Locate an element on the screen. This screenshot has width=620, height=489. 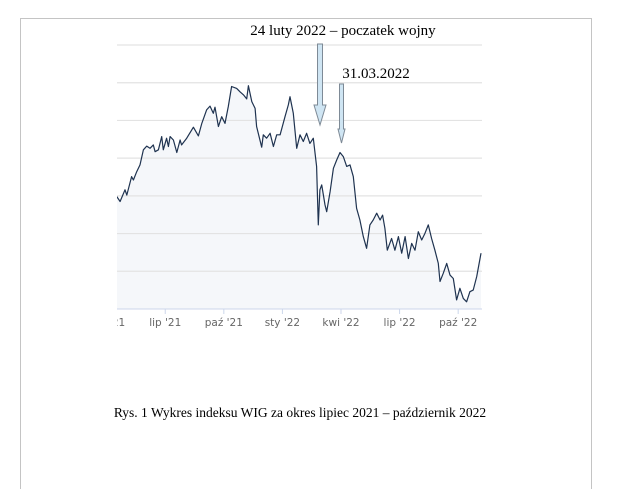
x-tick-label: kwi '21 is located at coordinates (106, 323).